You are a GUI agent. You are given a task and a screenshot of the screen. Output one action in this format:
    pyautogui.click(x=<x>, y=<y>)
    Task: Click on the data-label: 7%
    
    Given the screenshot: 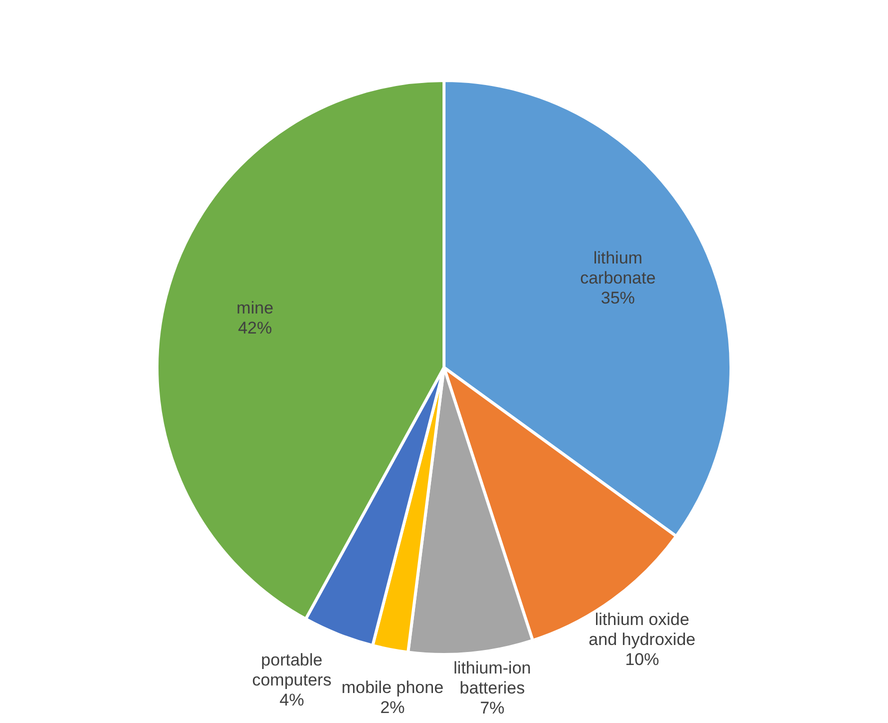 What is the action you would take?
    pyautogui.click(x=492, y=708)
    